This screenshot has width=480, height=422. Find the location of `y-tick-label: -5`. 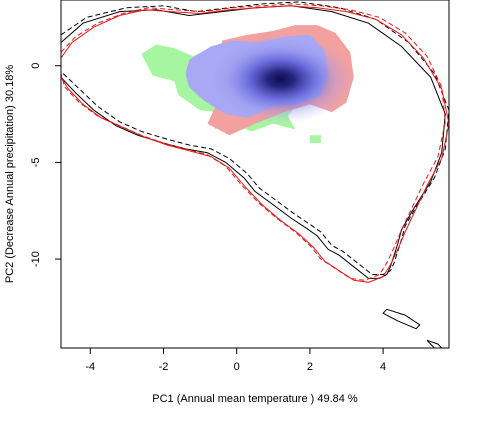

y-tick-label: -5 is located at coordinates (36, 163).